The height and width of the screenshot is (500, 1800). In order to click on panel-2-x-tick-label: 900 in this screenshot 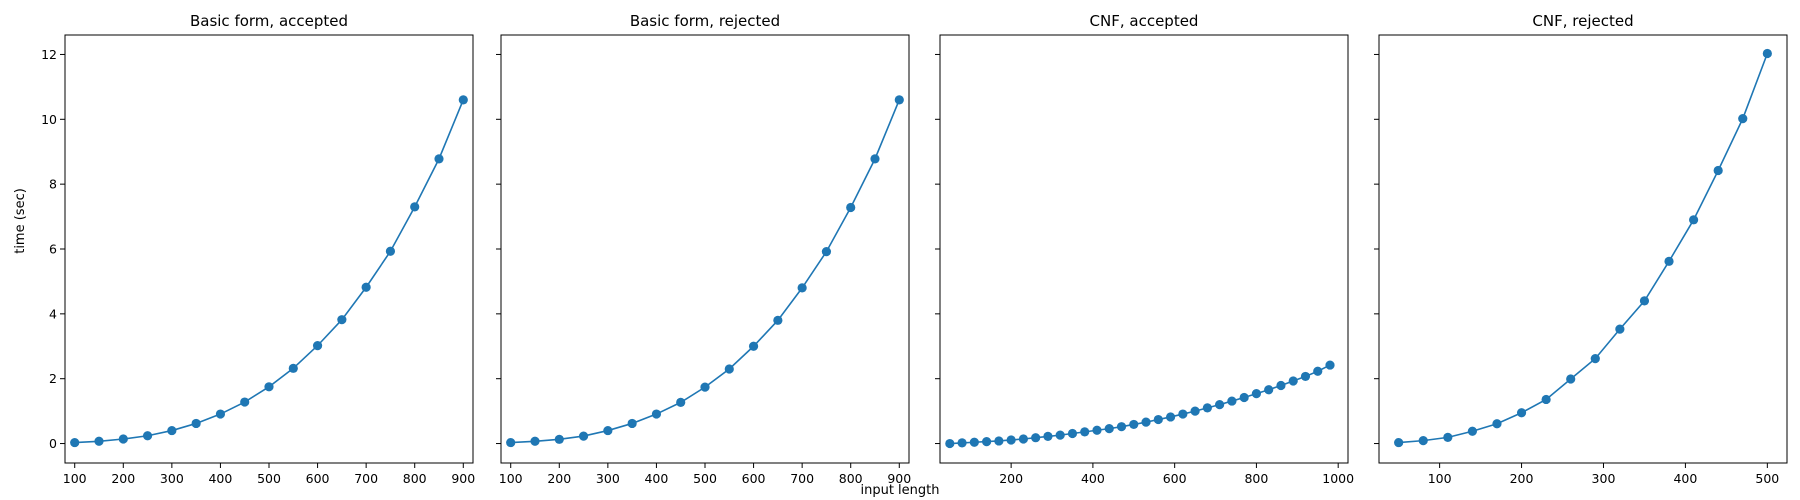, I will do `click(899, 478)`.